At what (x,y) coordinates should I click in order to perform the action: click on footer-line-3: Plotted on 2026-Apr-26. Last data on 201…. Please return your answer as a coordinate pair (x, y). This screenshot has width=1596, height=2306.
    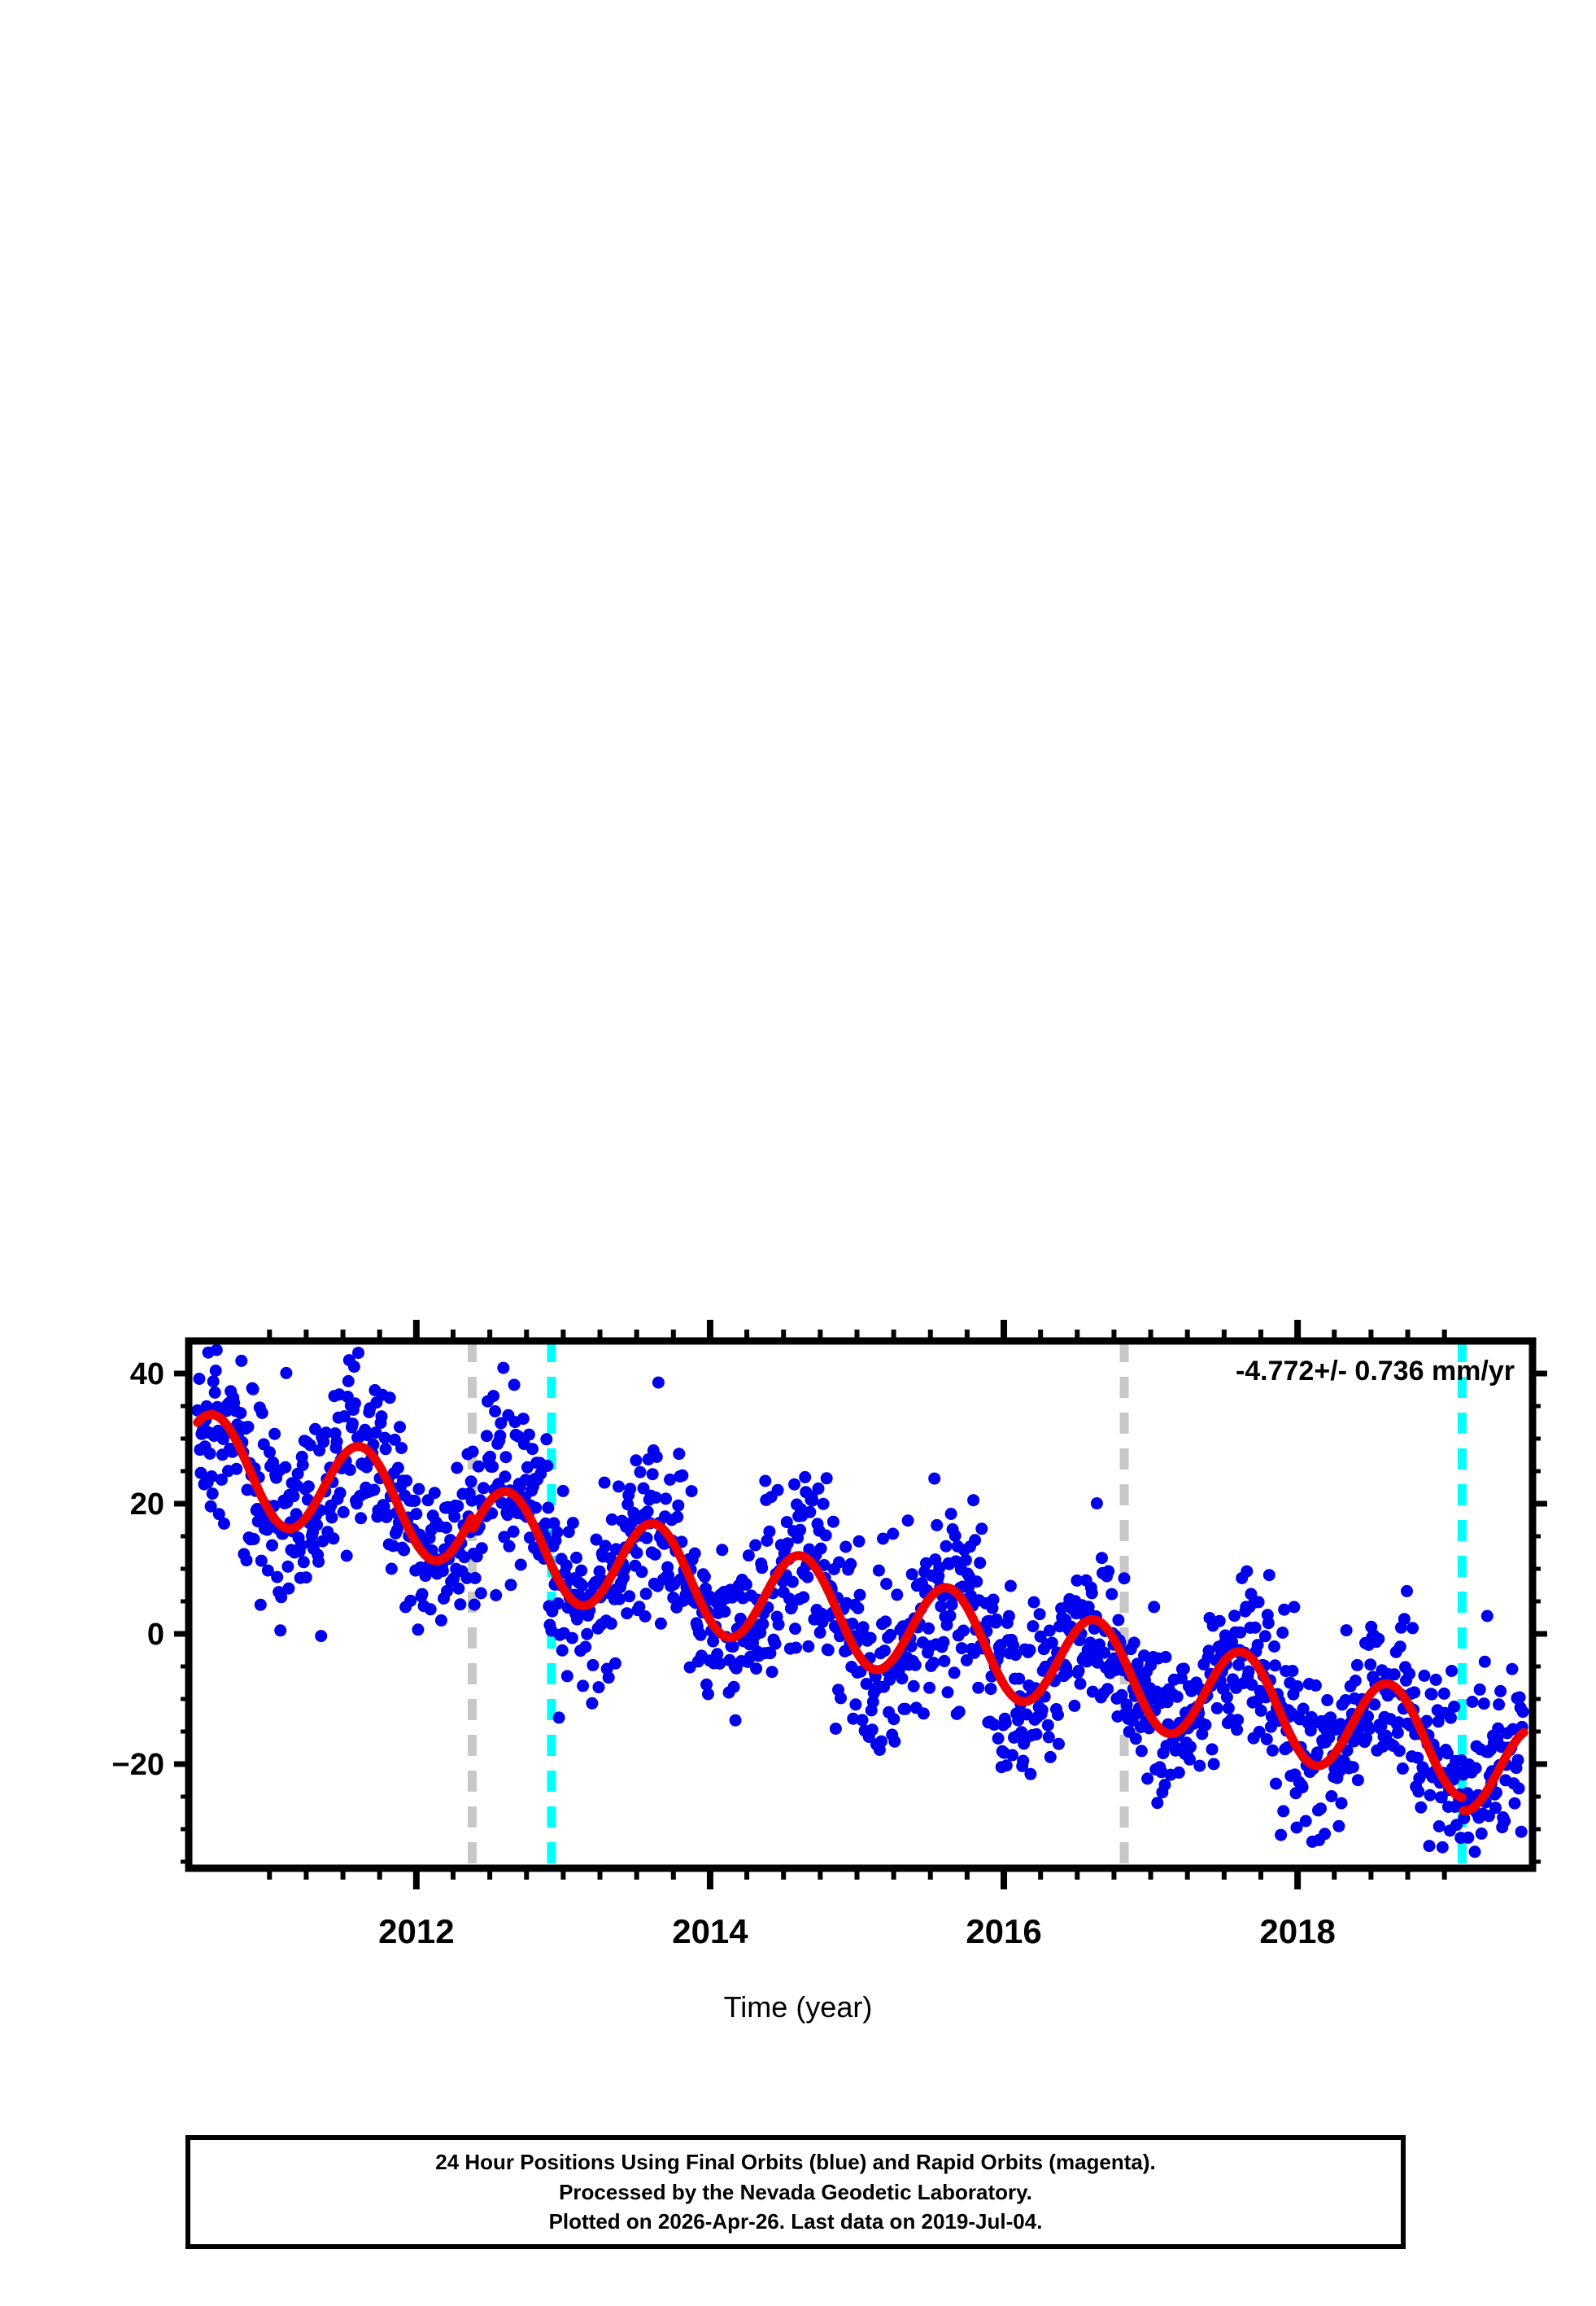
    Looking at the image, I should click on (795, 2221).